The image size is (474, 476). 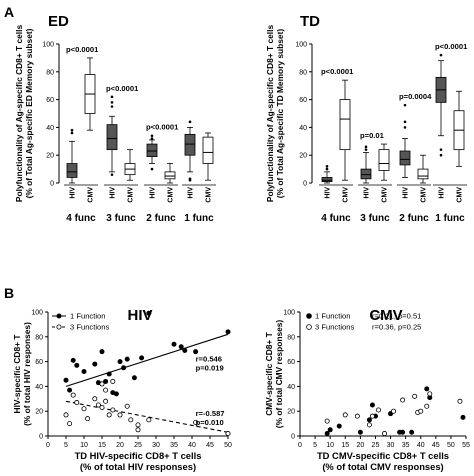 I want to click on p-value-label: p=0.01, so click(x=372, y=135).